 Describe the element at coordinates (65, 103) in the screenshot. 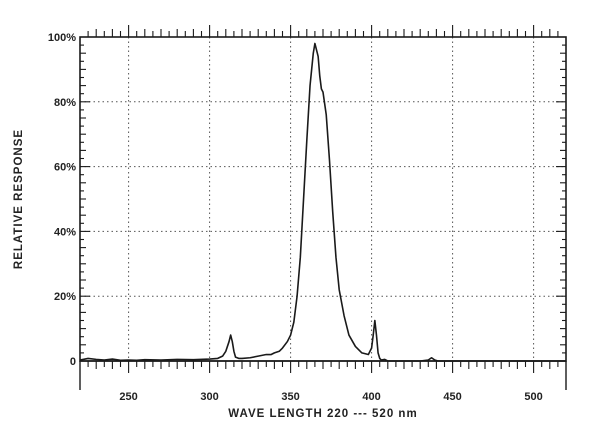

I see `y-tick-label-80: 80%` at that location.